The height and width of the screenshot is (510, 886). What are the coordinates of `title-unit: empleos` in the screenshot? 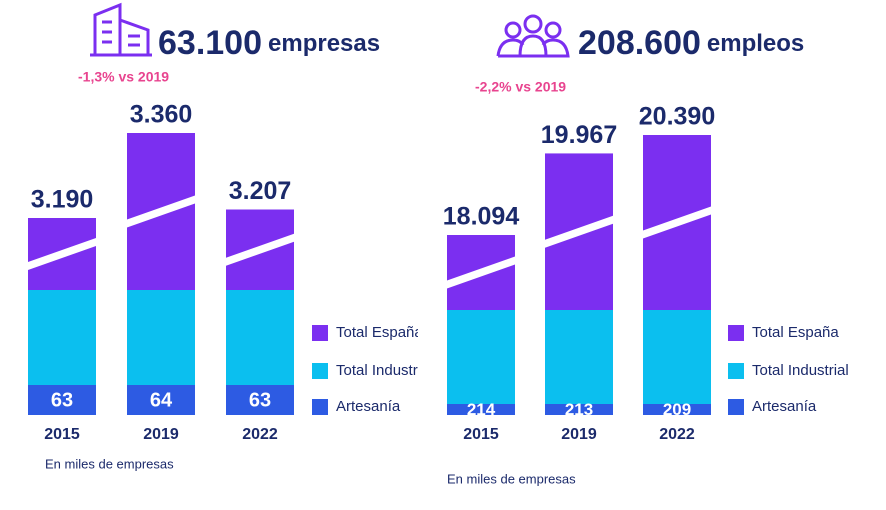 It's located at (755, 43).